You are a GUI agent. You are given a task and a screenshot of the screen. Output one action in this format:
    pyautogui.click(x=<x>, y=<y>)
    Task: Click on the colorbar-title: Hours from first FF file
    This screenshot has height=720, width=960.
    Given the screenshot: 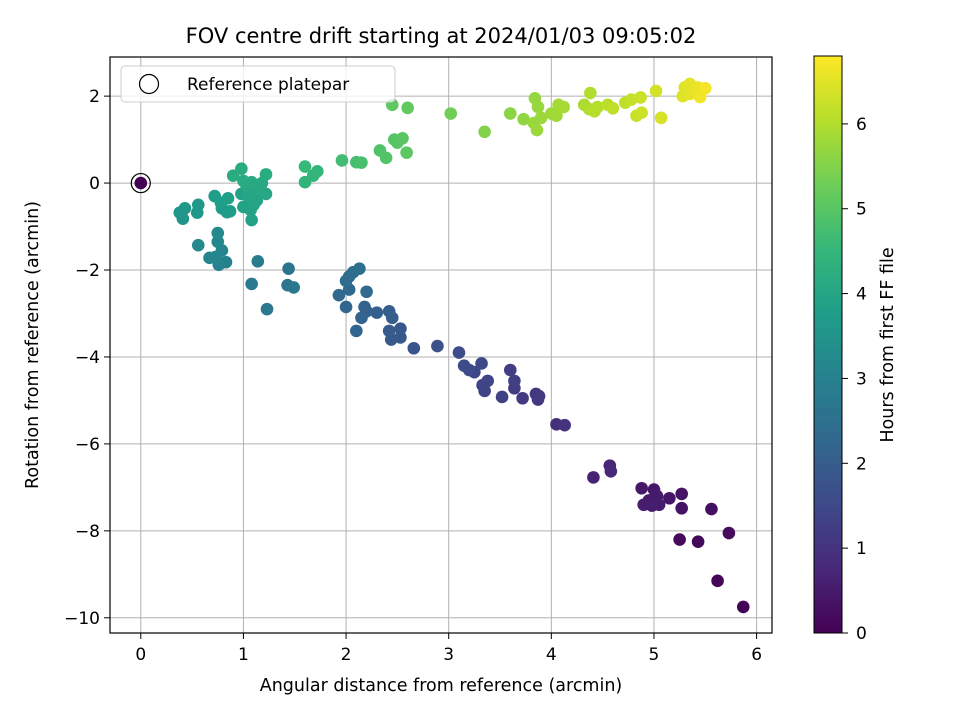 What is the action you would take?
    pyautogui.click(x=888, y=344)
    